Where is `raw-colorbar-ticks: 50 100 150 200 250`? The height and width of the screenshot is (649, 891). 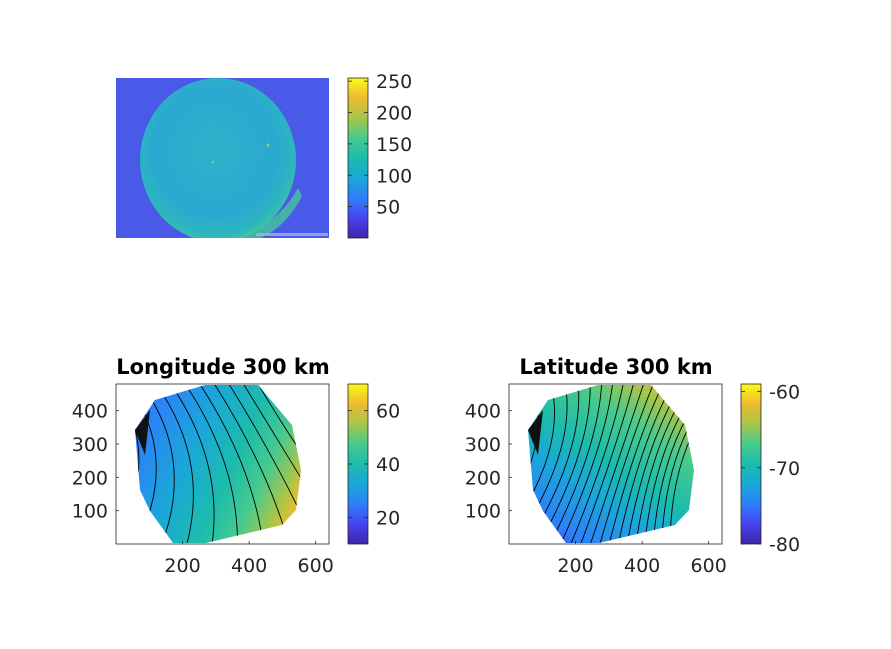 raw-colorbar-ticks: 50 100 150 200 250 is located at coordinates (380, 145).